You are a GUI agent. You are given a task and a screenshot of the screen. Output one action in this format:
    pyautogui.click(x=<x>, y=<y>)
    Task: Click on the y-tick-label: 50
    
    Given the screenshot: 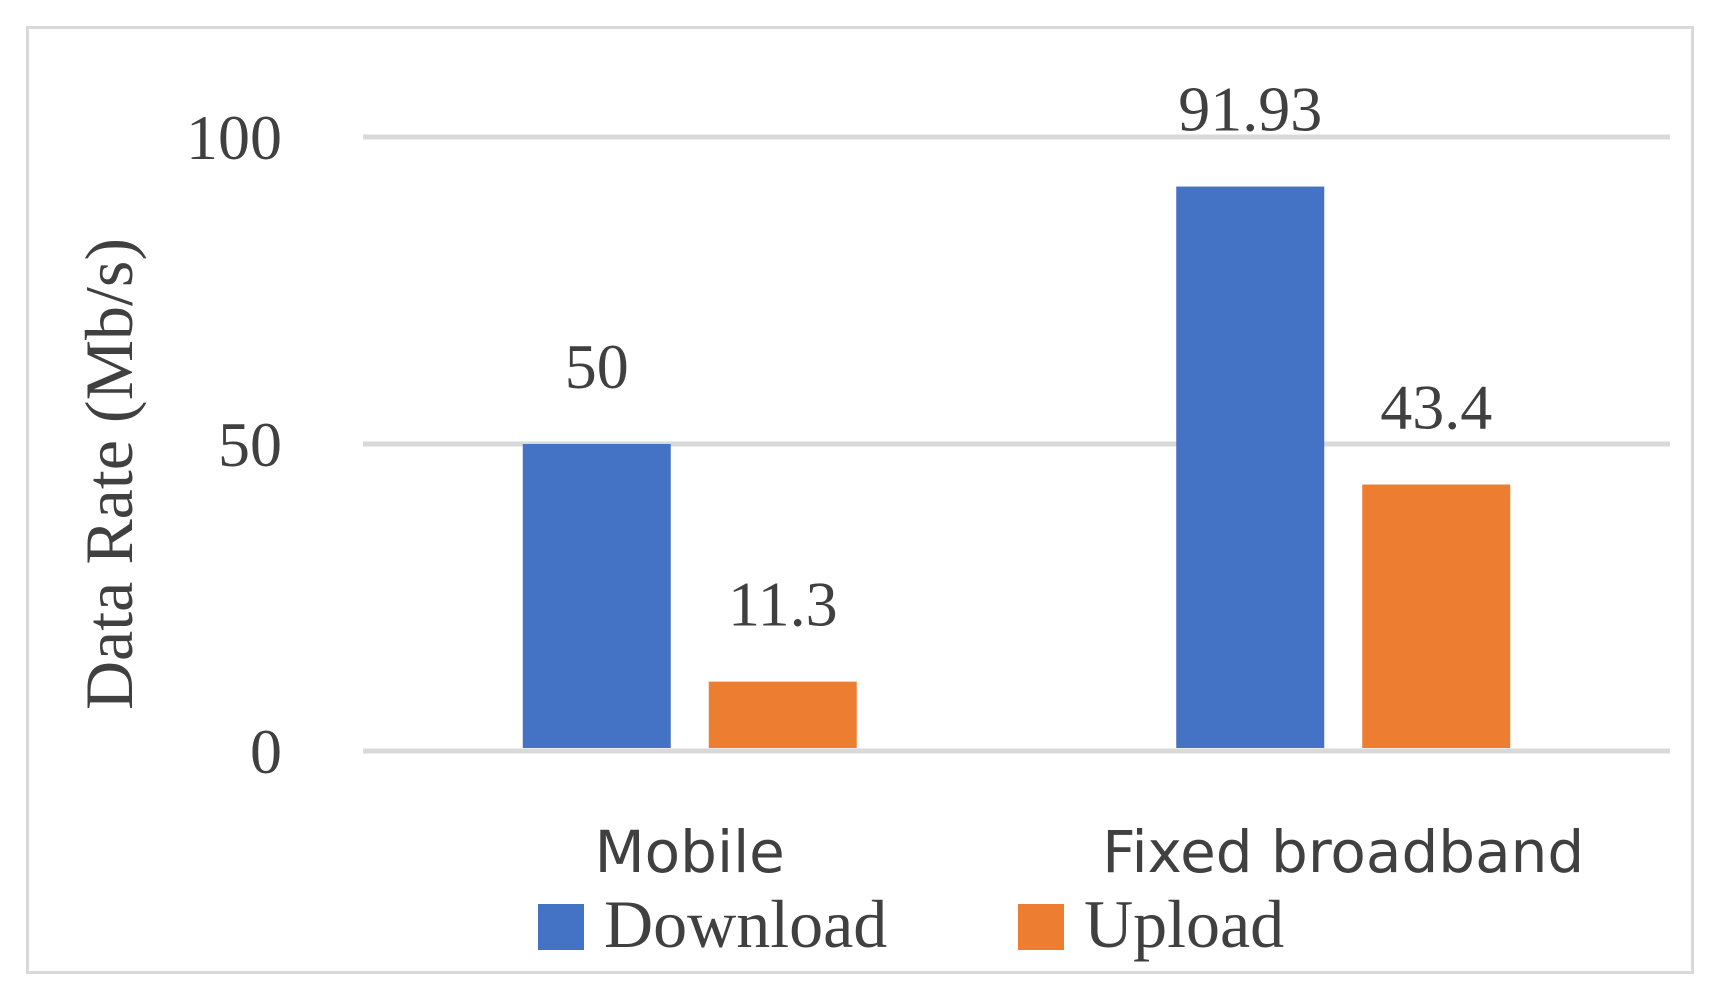 What is the action you would take?
    pyautogui.click(x=250, y=444)
    